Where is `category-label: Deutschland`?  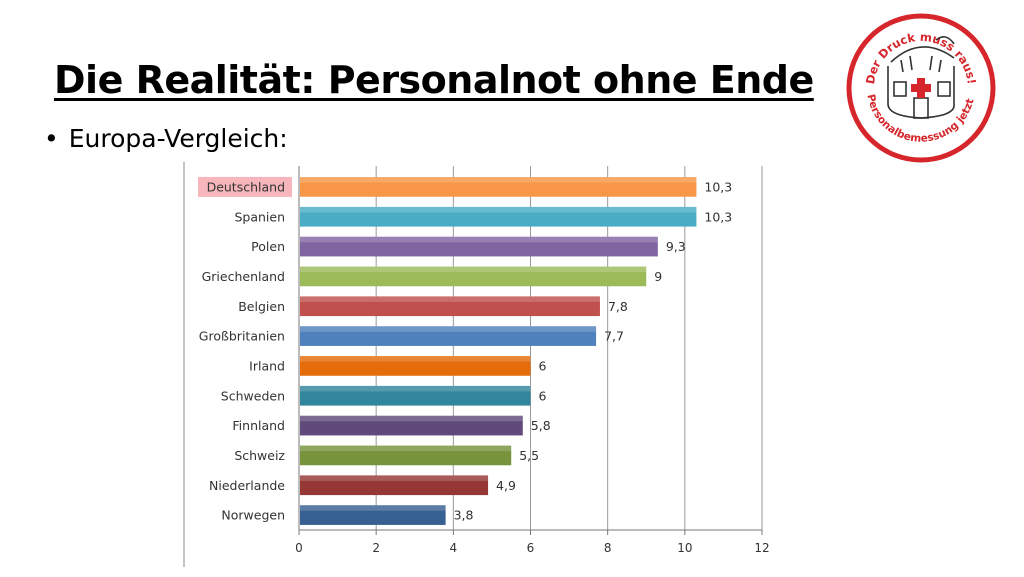
category-label: Deutschland is located at coordinates (246, 186).